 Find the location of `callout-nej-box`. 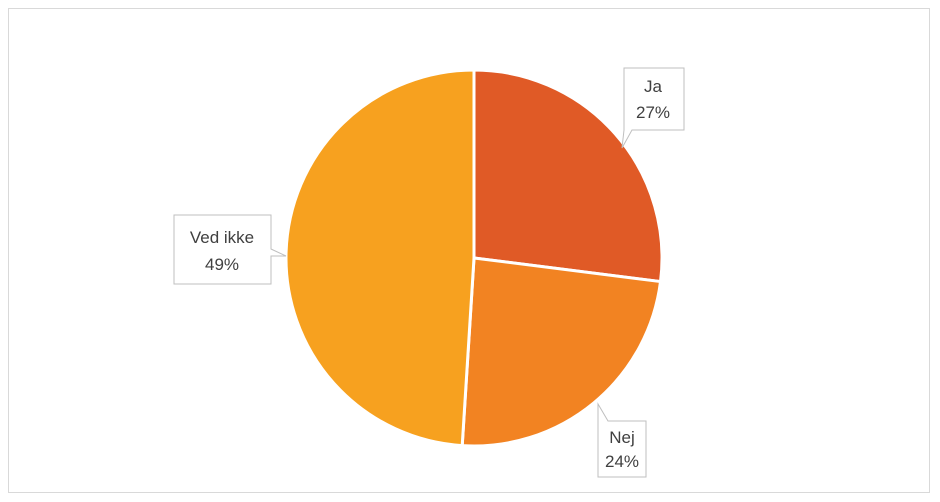

callout-nej-box is located at coordinates (622, 440).